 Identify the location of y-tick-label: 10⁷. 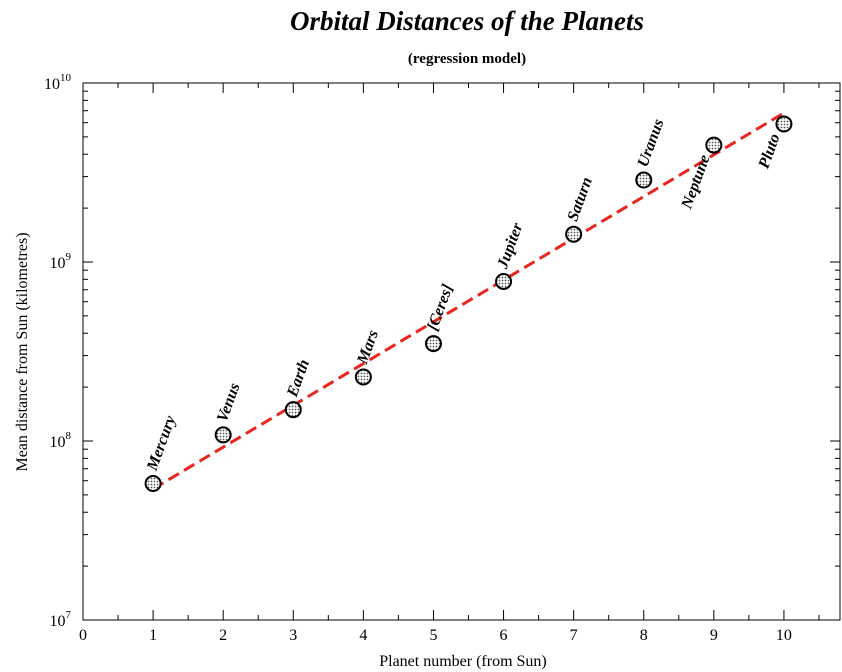
(61, 619).